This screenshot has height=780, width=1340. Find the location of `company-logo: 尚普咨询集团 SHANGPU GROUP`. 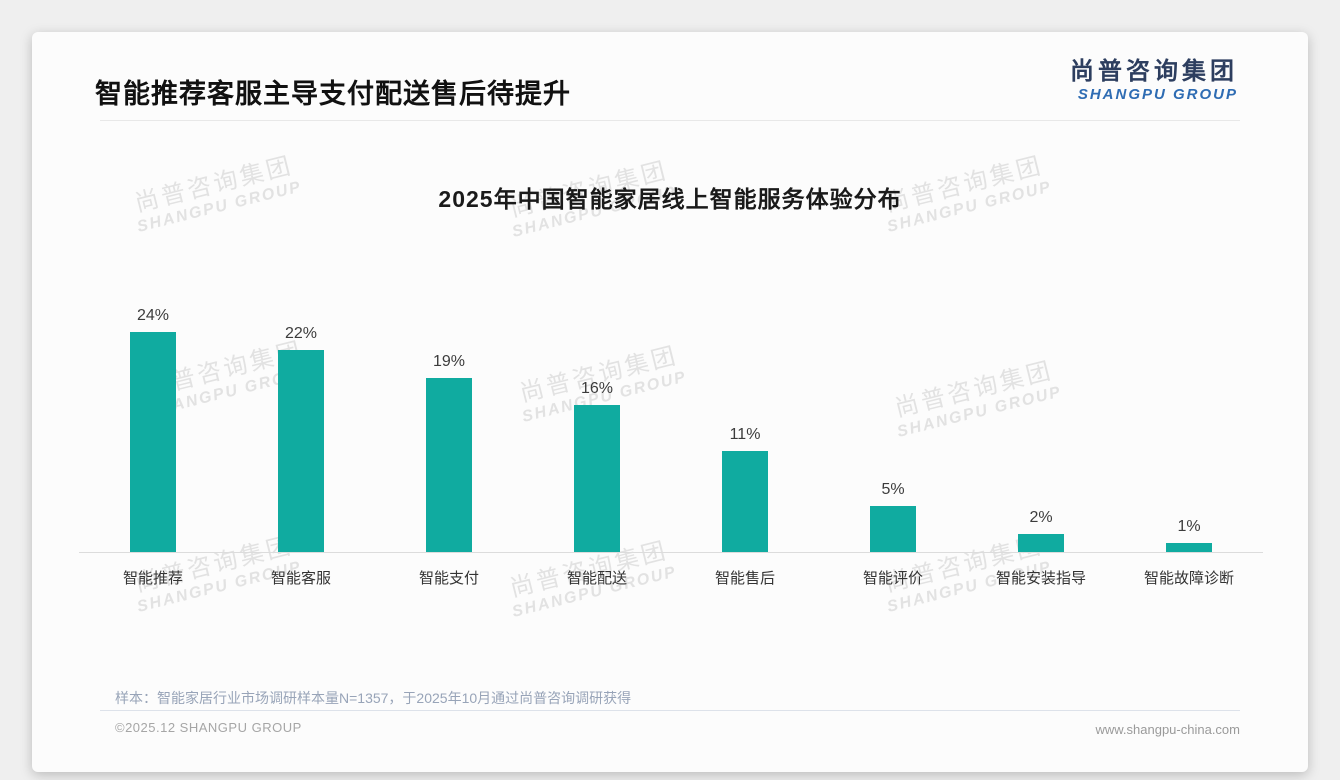

company-logo: 尚普咨询集团 SHANGPU GROUP is located at coordinates (1154, 81).